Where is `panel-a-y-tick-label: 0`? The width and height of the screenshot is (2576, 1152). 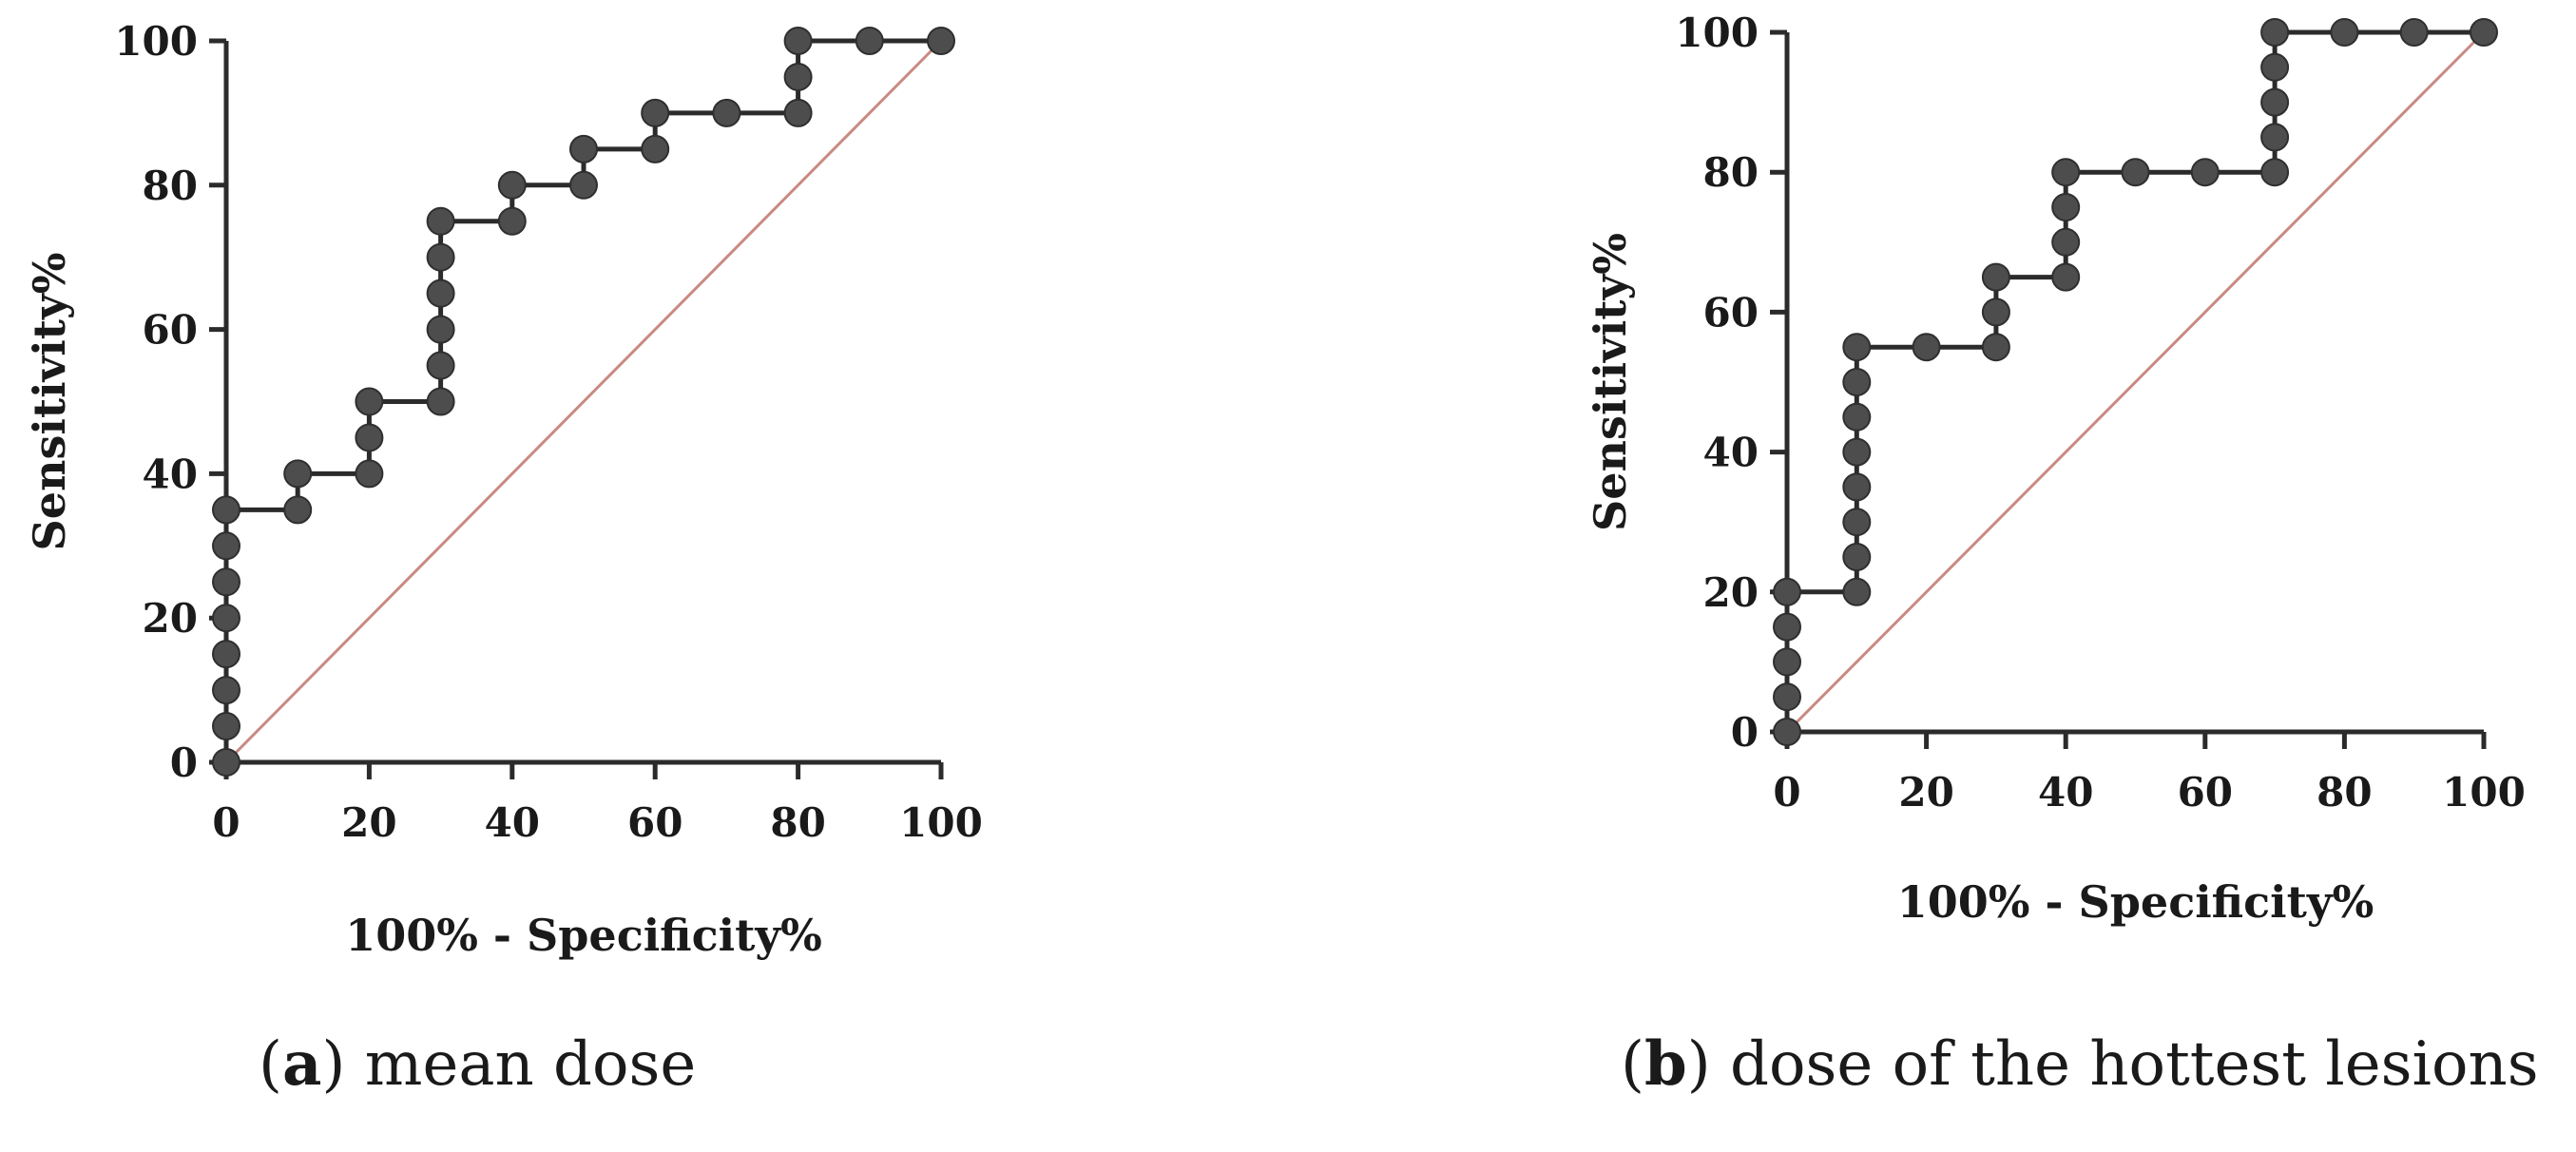 panel-a-y-tick-label: 0 is located at coordinates (184, 762).